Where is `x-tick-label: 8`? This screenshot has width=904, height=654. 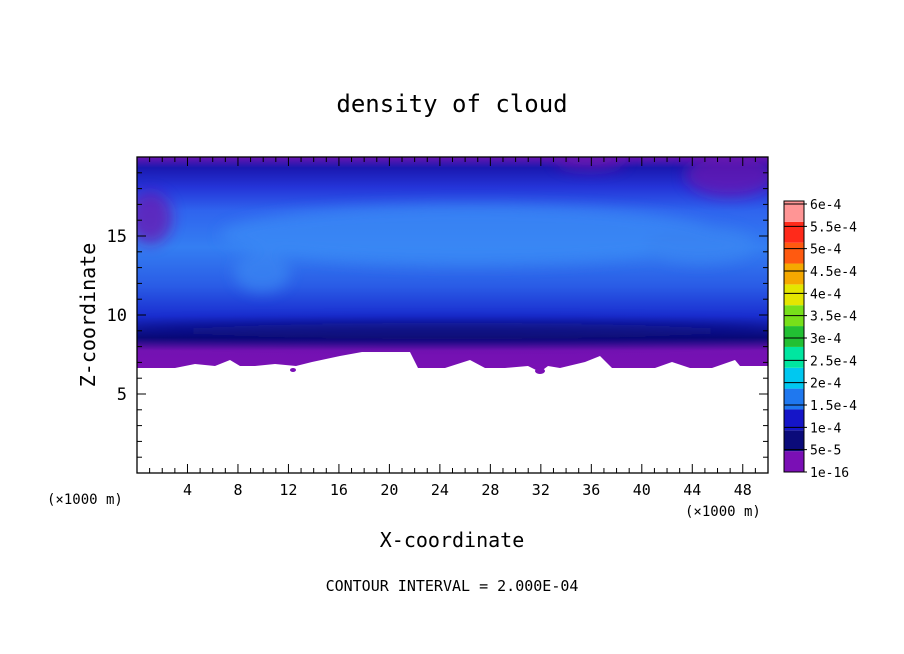 x-tick-label: 8 is located at coordinates (237, 490).